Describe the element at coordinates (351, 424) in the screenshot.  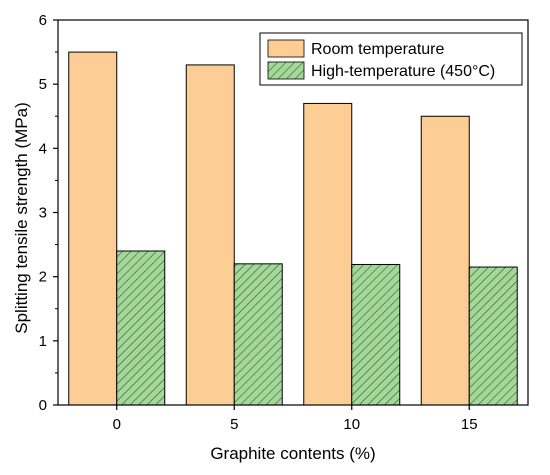
I see `x-tick-label-10: 10` at that location.